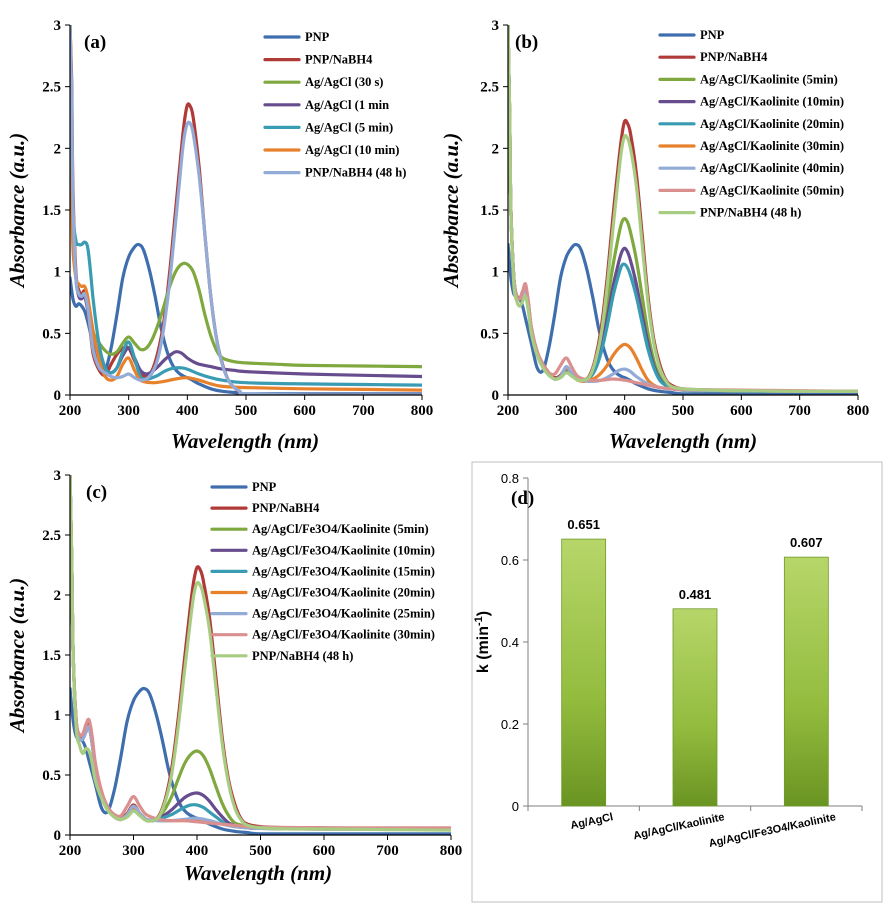 Image resolution: width=886 pixels, height=909 pixels. Describe the element at coordinates (363, 411) in the screenshot. I see `panel-a-xtick-label: 700` at that location.